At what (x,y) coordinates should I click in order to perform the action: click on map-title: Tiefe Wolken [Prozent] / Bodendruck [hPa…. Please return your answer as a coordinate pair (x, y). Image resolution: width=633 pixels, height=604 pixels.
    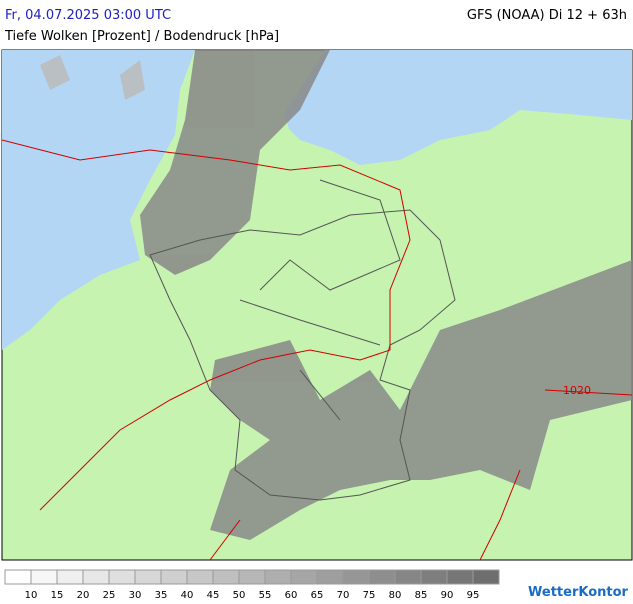
    Looking at the image, I should click on (141, 36).